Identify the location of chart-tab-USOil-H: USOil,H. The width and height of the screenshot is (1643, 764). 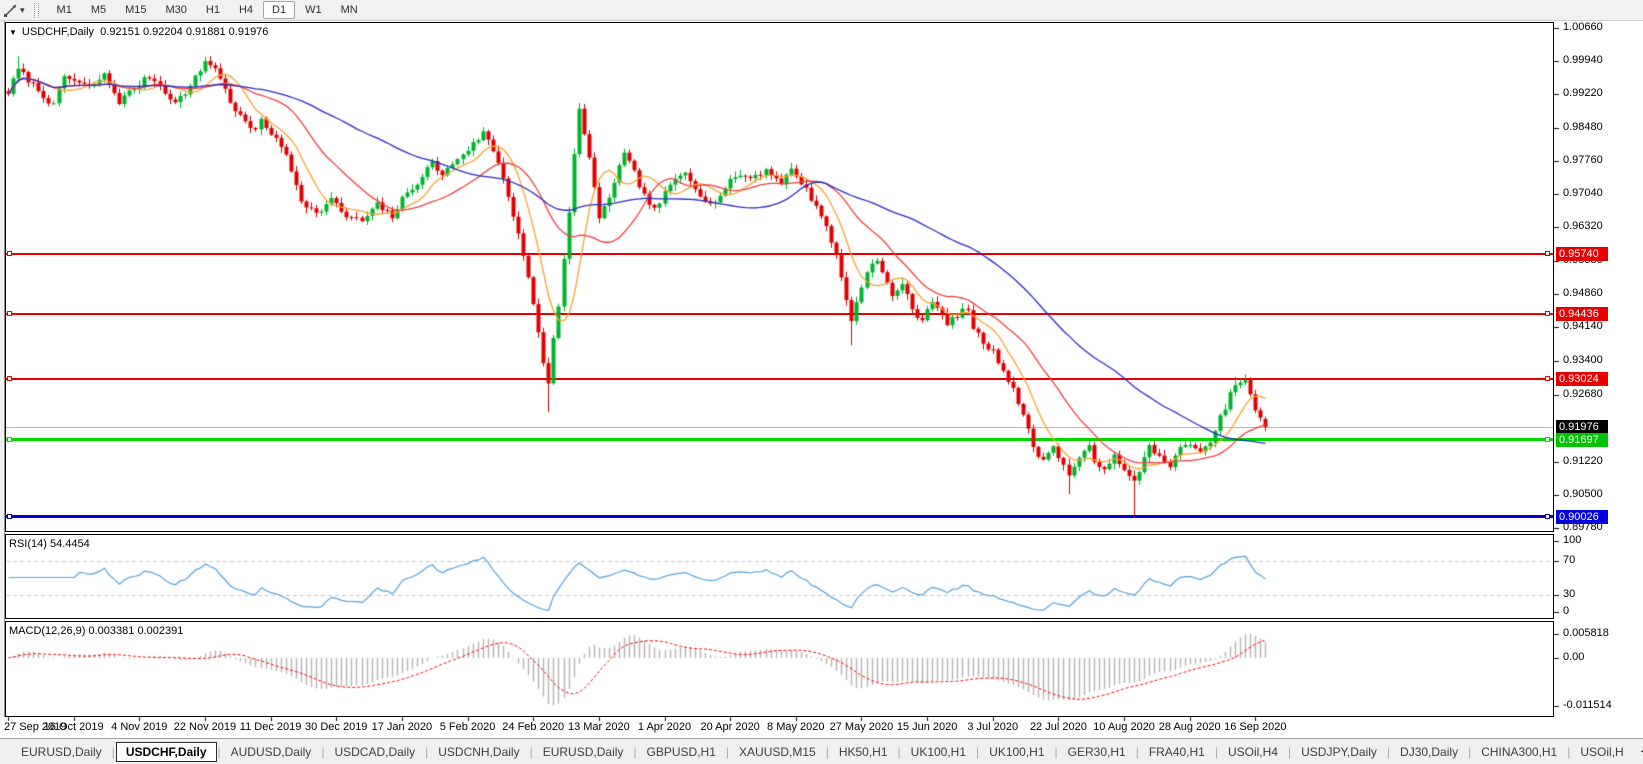
(1602, 751).